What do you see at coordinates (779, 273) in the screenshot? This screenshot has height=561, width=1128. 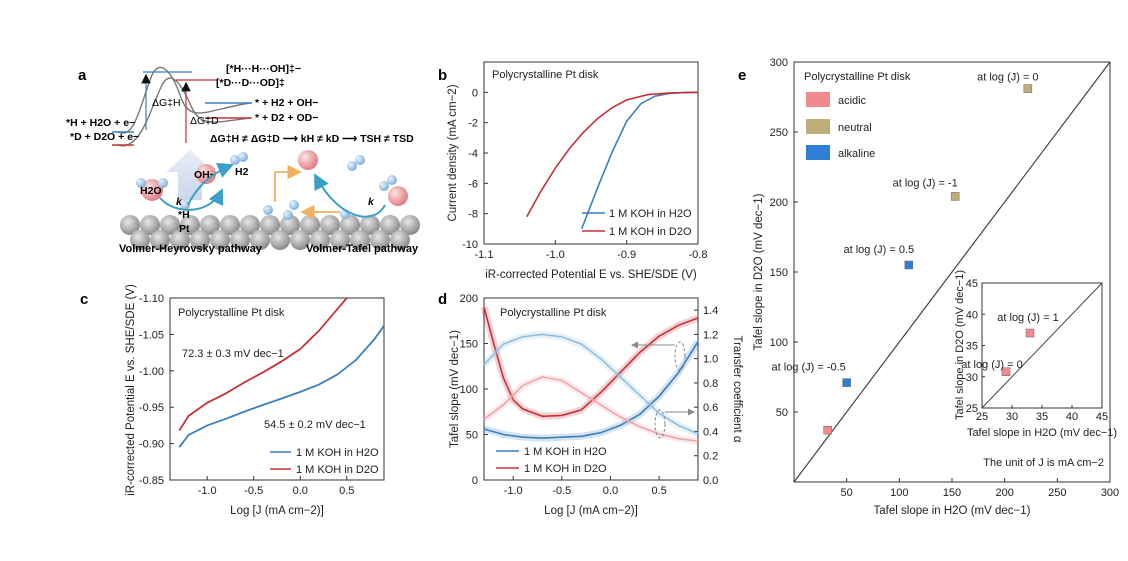 I see `chart-e-ytick-label: 150` at bounding box center [779, 273].